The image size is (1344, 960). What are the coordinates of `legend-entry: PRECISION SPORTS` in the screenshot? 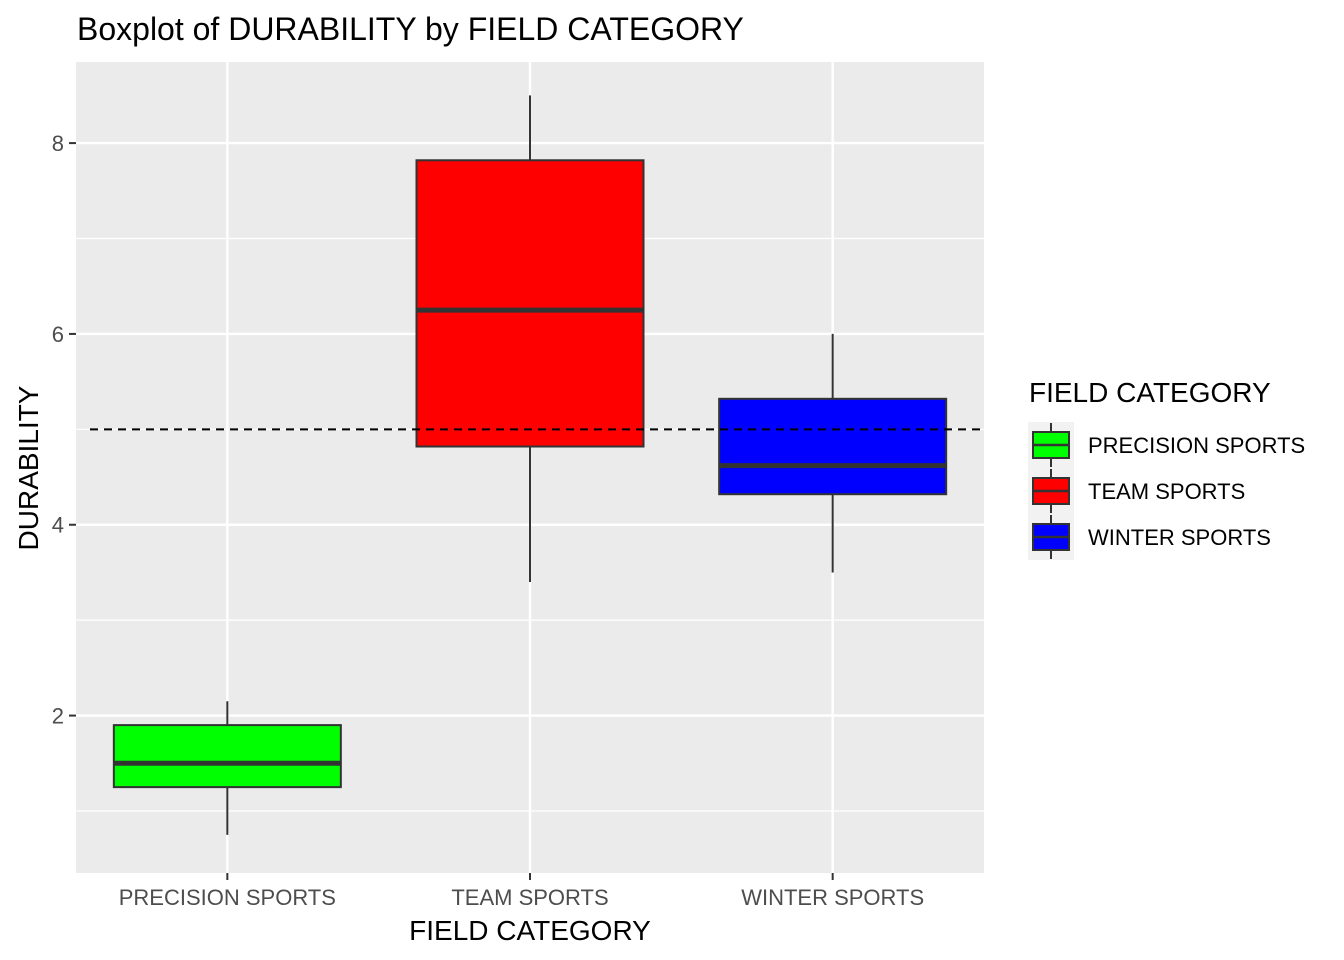 It's located at (1166, 445).